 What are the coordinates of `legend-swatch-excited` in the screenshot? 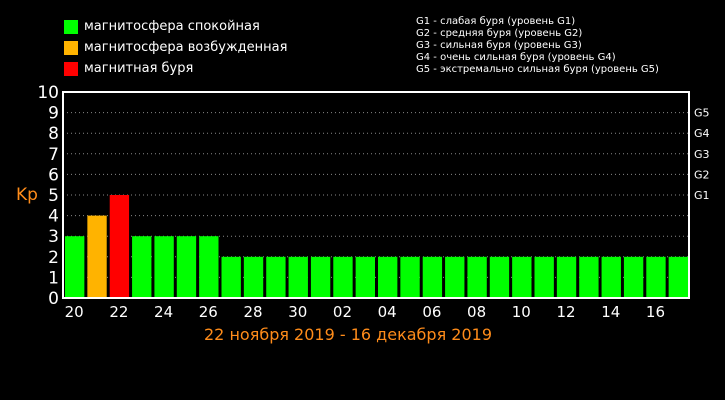 It's located at (71, 47).